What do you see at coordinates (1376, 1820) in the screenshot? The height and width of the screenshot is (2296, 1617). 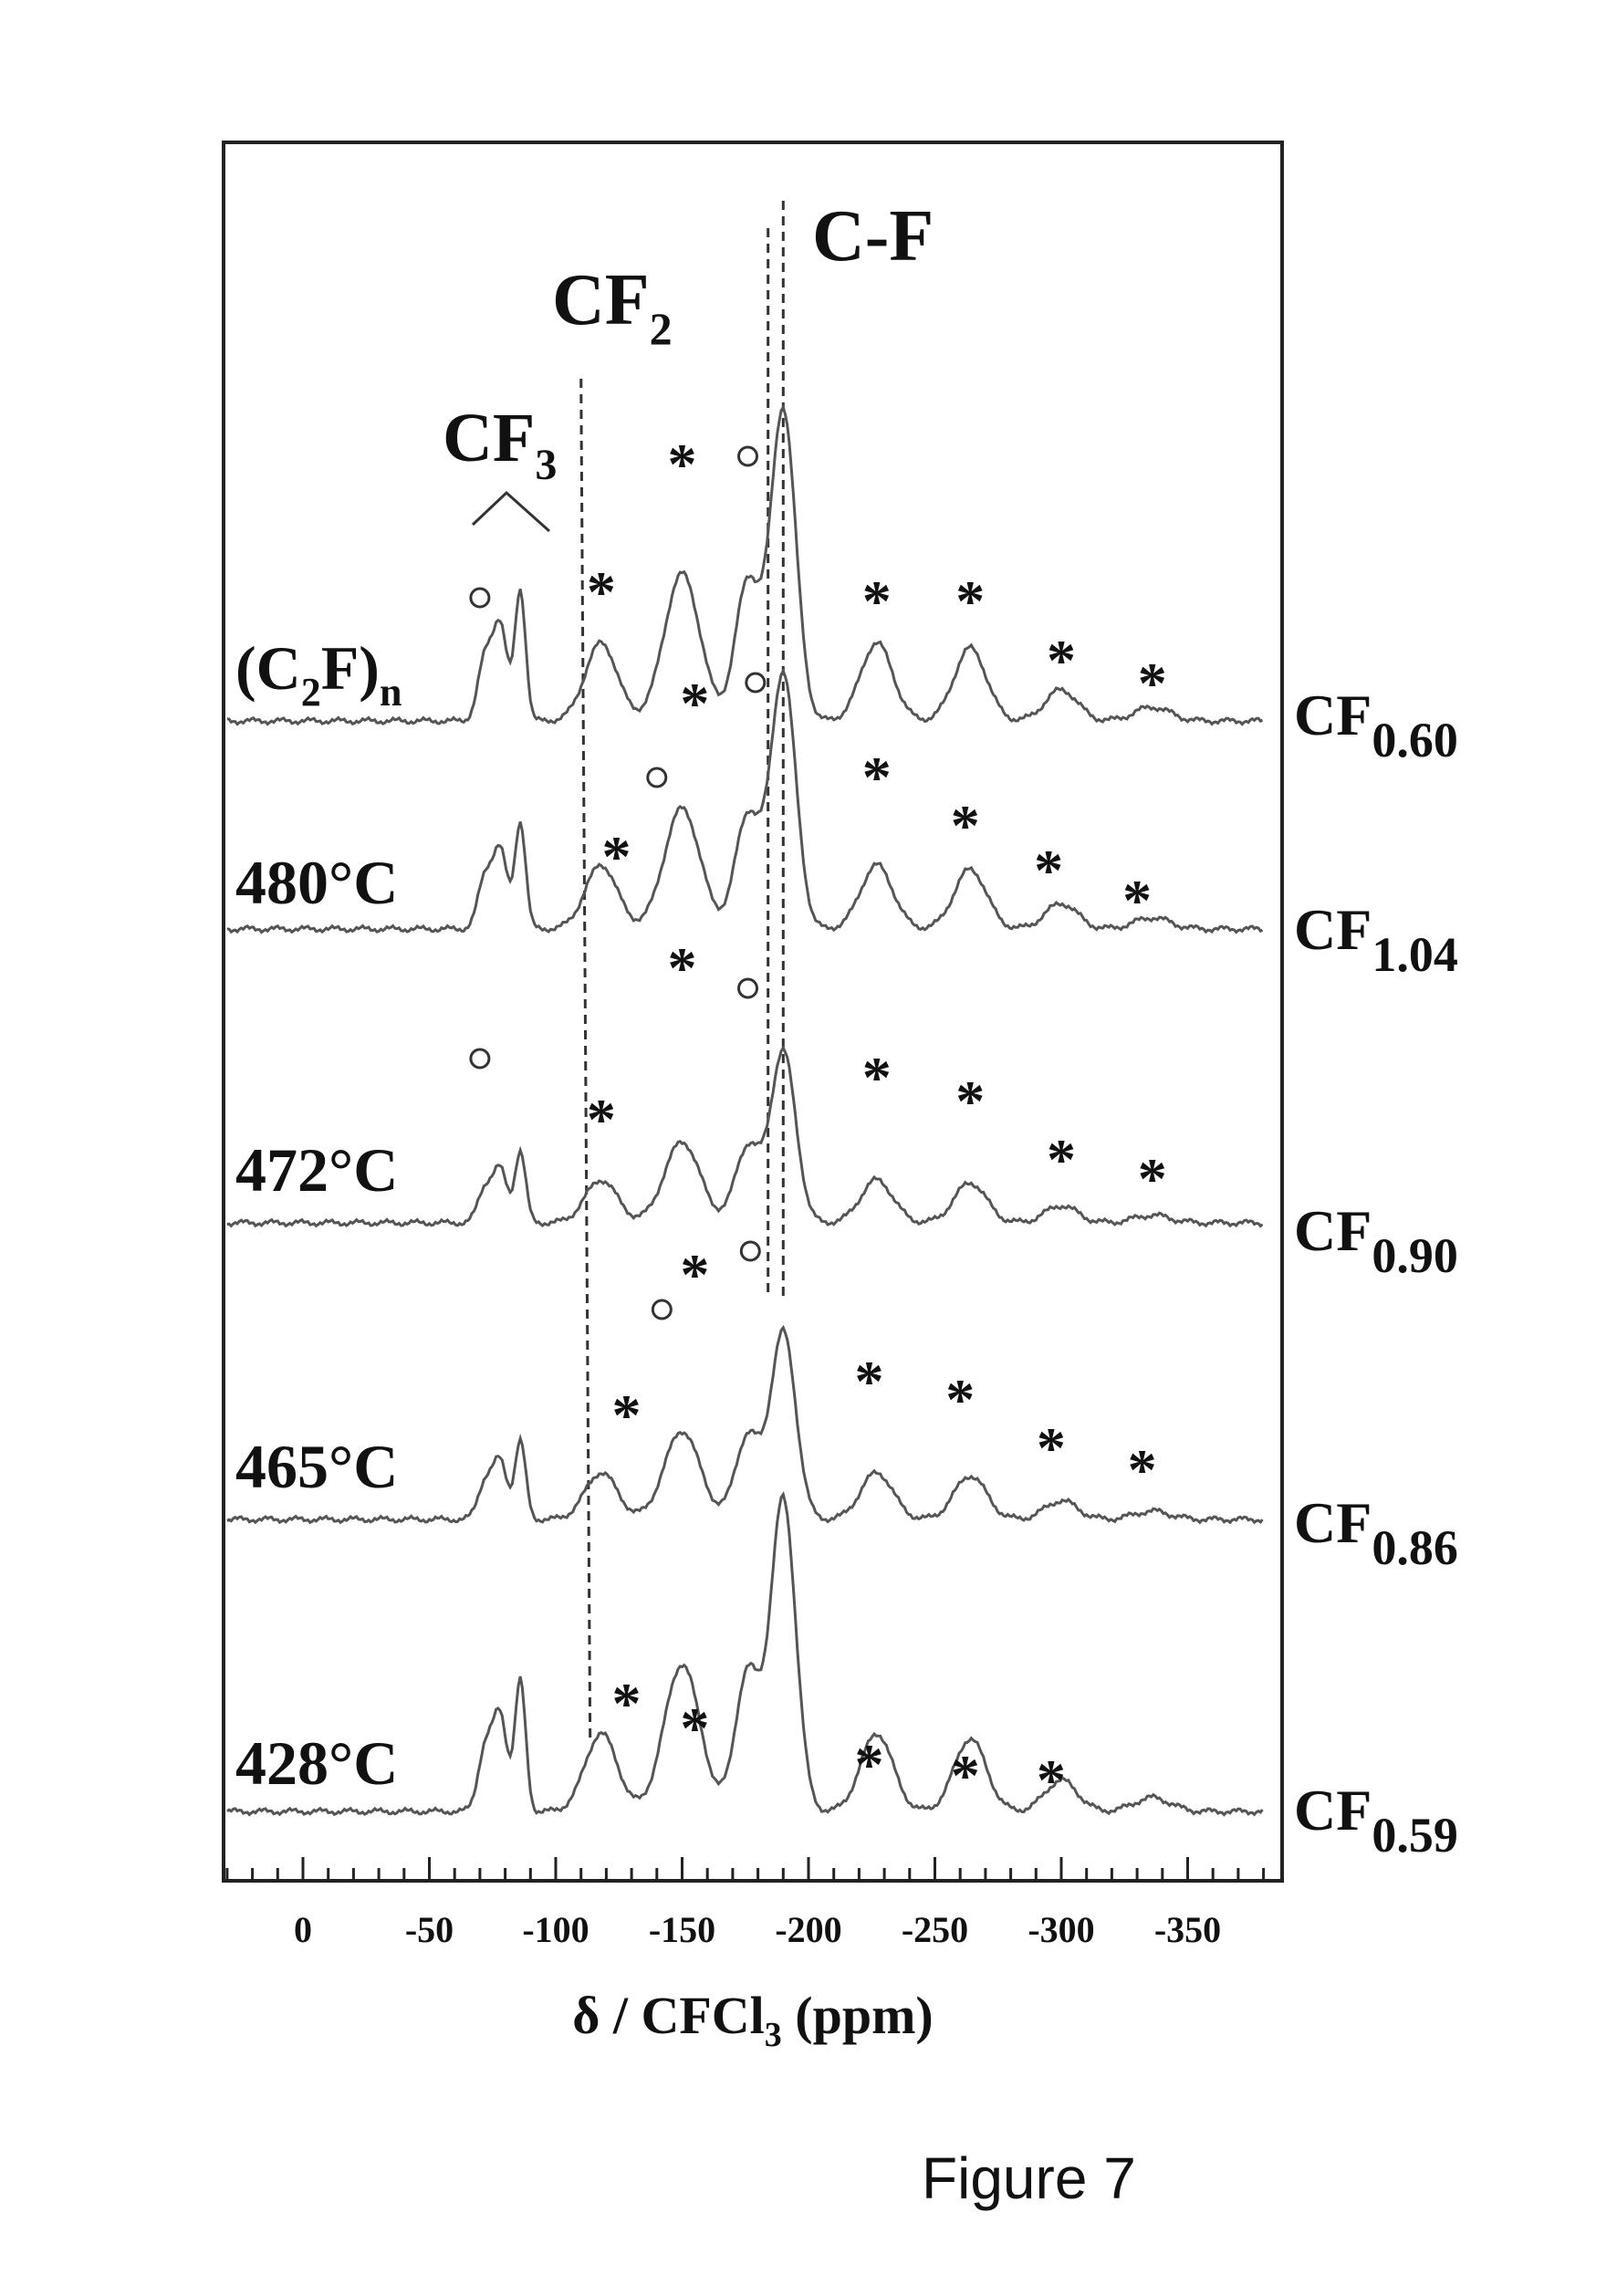 I see `composition-label: CF0.59` at bounding box center [1376, 1820].